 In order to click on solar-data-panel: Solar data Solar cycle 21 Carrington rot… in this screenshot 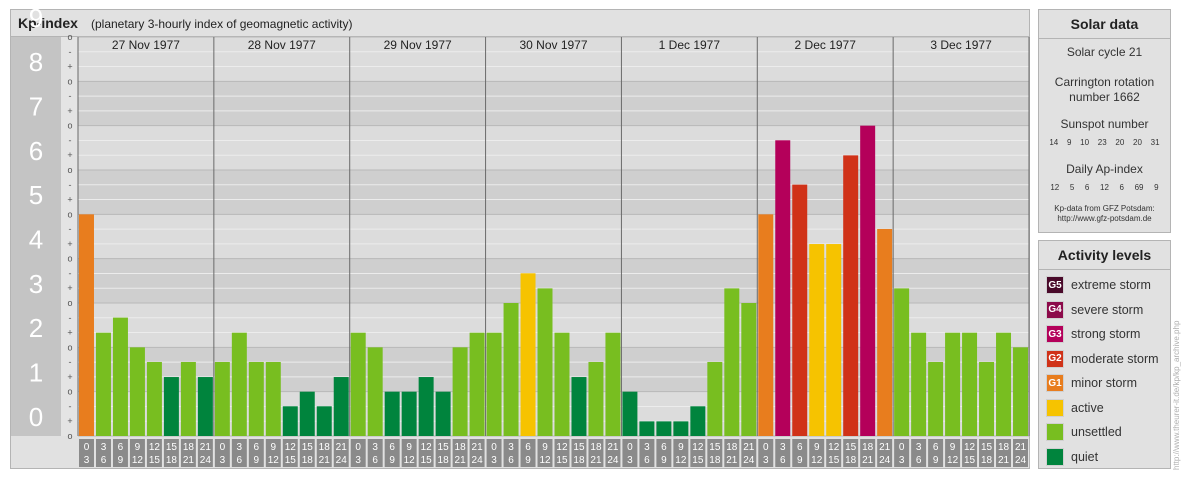, I will do `click(1104, 121)`.